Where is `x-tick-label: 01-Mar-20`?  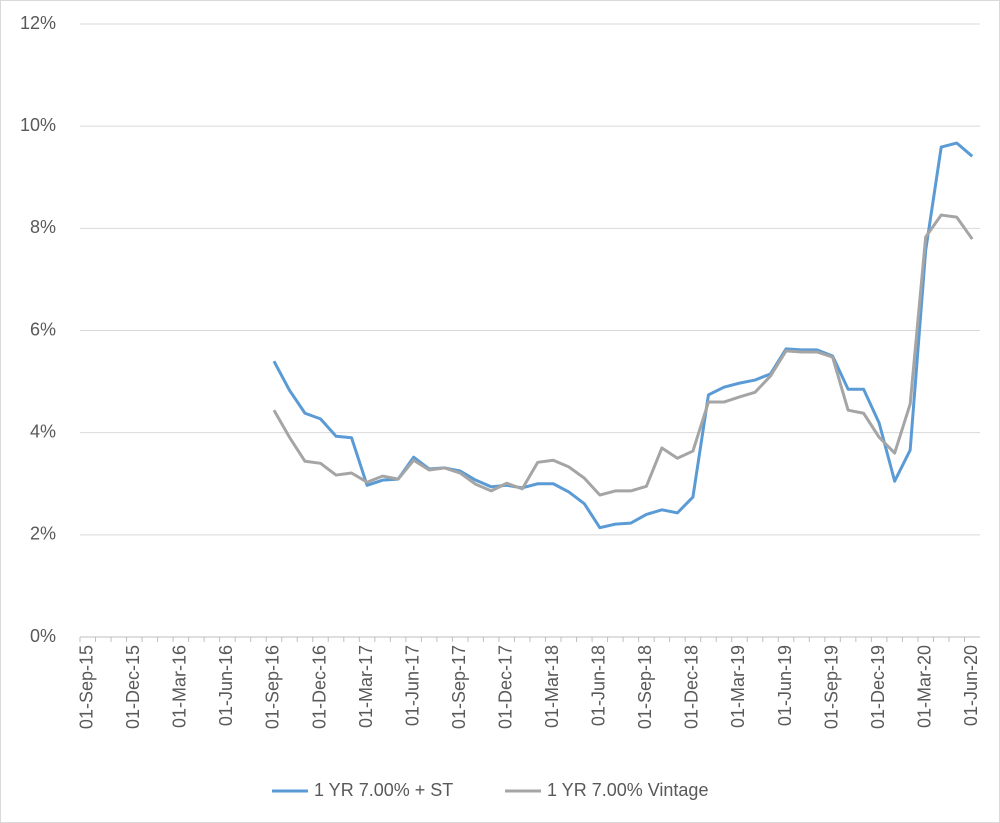 x-tick-label: 01-Mar-20 is located at coordinates (924, 686).